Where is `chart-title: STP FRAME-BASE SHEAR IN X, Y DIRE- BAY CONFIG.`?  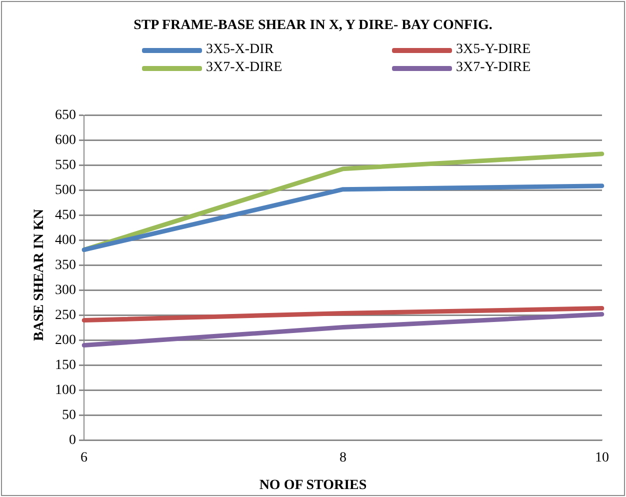 chart-title: STP FRAME-BASE SHEAR IN X, Y DIRE- BAY CONFIG. is located at coordinates (313, 26).